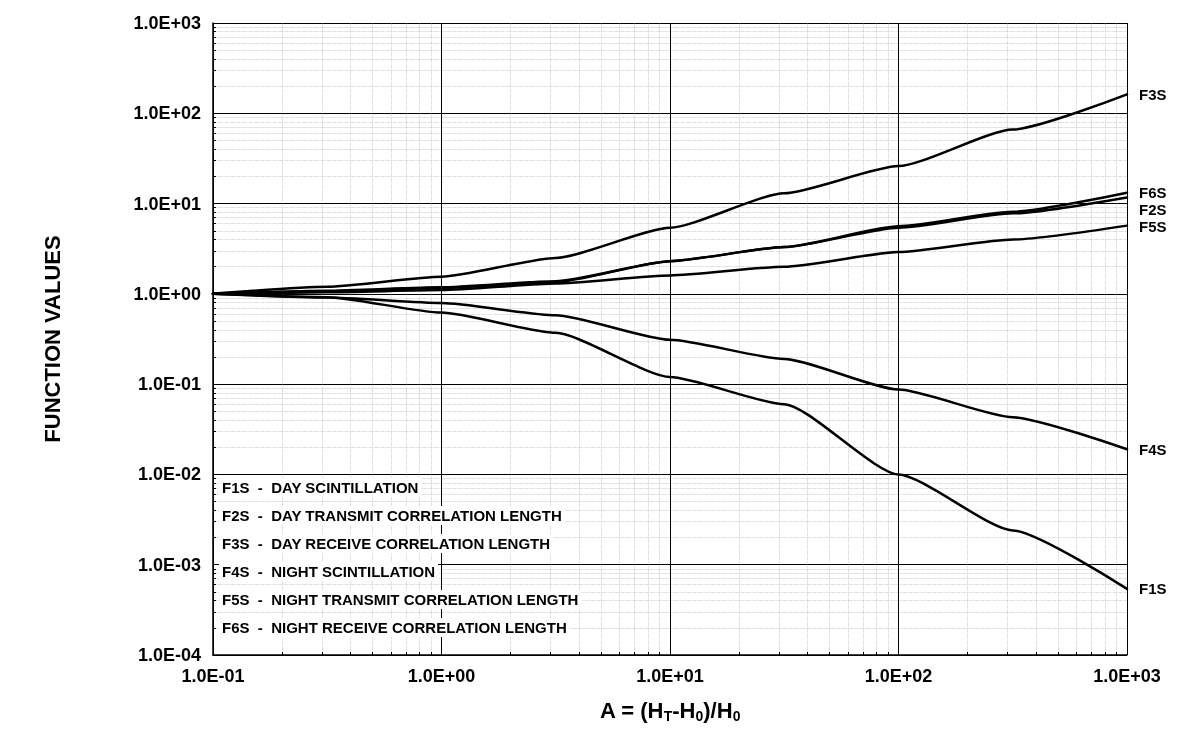  Describe the element at coordinates (1153, 94) in the screenshot. I see `series-label: F3S` at that location.